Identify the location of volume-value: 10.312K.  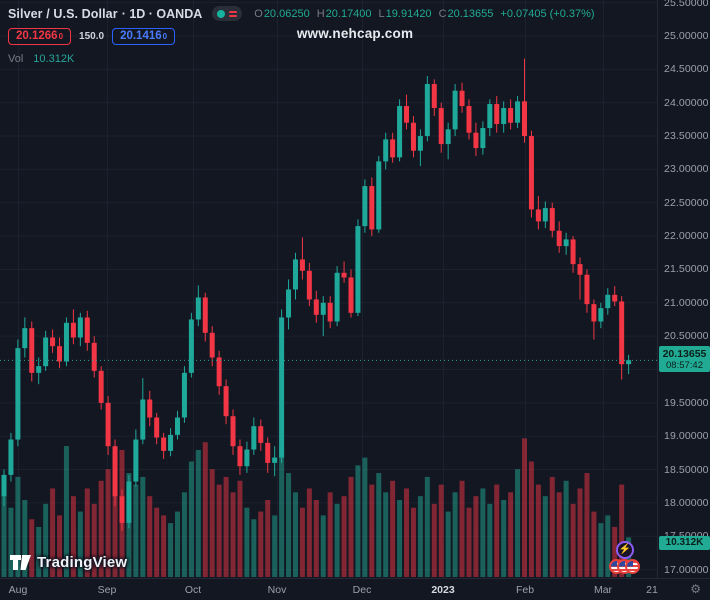
(54, 59).